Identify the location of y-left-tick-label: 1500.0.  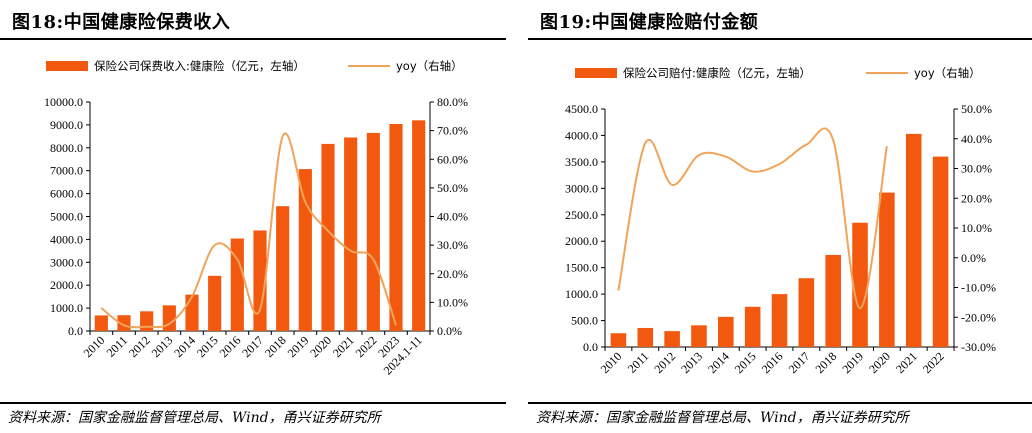
(581, 268).